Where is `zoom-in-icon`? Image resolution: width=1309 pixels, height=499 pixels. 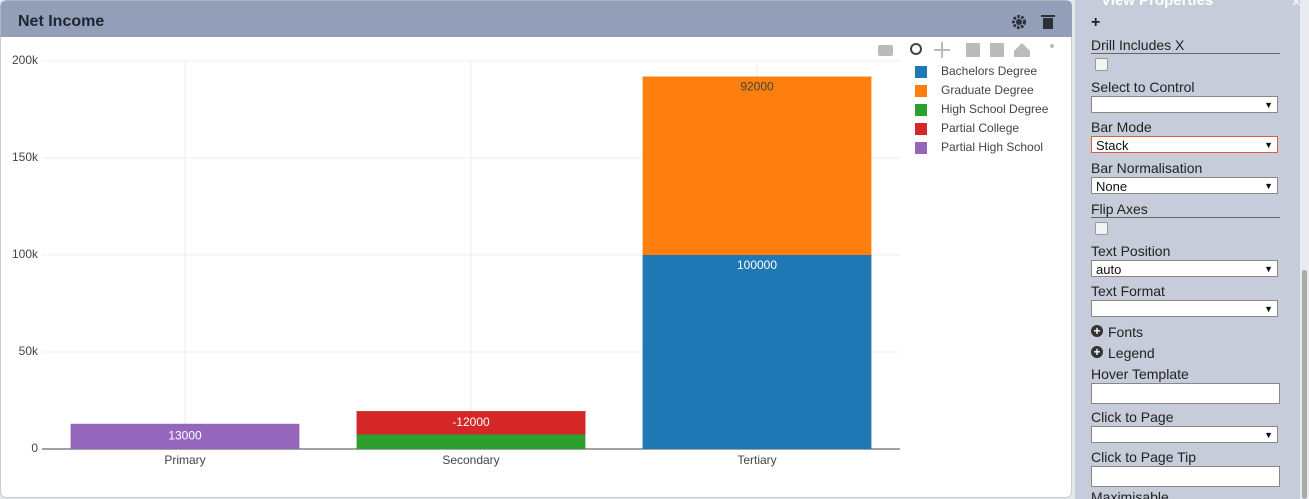 zoom-in-icon is located at coordinates (973, 50).